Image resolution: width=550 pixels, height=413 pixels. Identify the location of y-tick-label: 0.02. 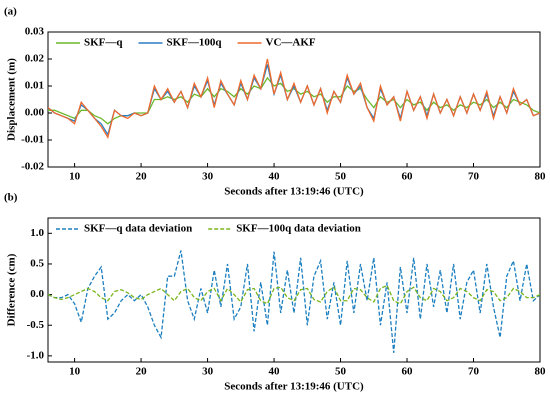
(35, 59).